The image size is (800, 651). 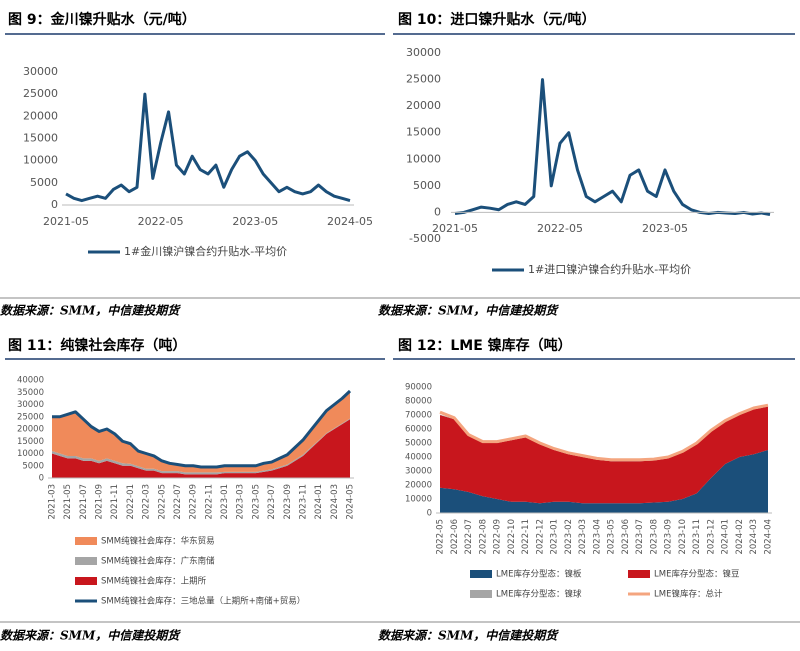 What do you see at coordinates (418, 388) in the screenshot?
I see `y-tick-label: 90000` at bounding box center [418, 388].